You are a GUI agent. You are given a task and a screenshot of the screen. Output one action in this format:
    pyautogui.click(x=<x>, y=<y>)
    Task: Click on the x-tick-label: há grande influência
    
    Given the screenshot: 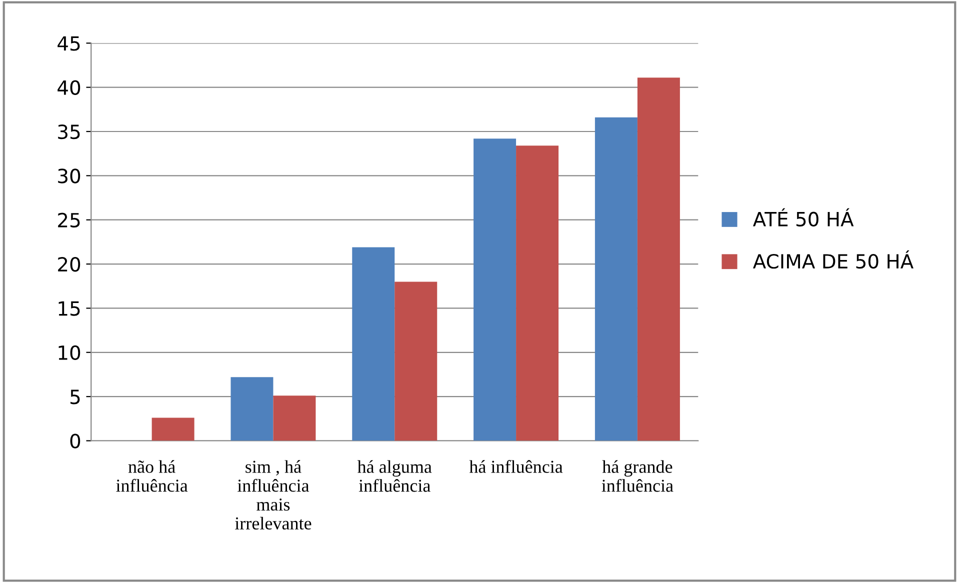 What is the action you would take?
    pyautogui.click(x=638, y=476)
    